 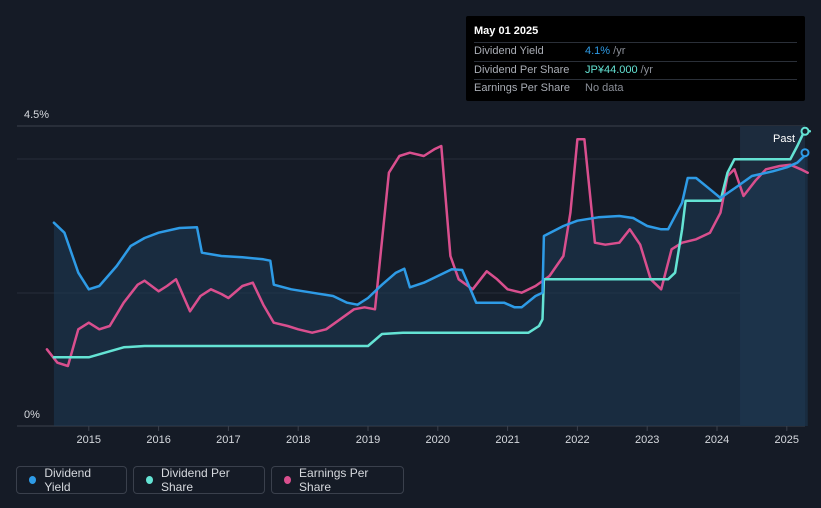 What do you see at coordinates (522, 69) in the screenshot?
I see `tooltip-label: Dividend Per Share` at bounding box center [522, 69].